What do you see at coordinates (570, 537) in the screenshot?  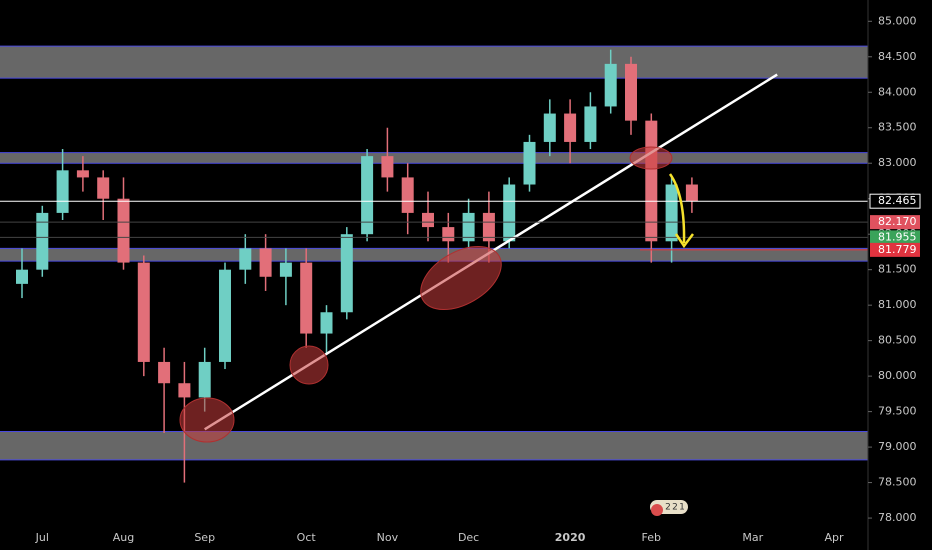 I see `x-tick-label: 2020` at bounding box center [570, 537].